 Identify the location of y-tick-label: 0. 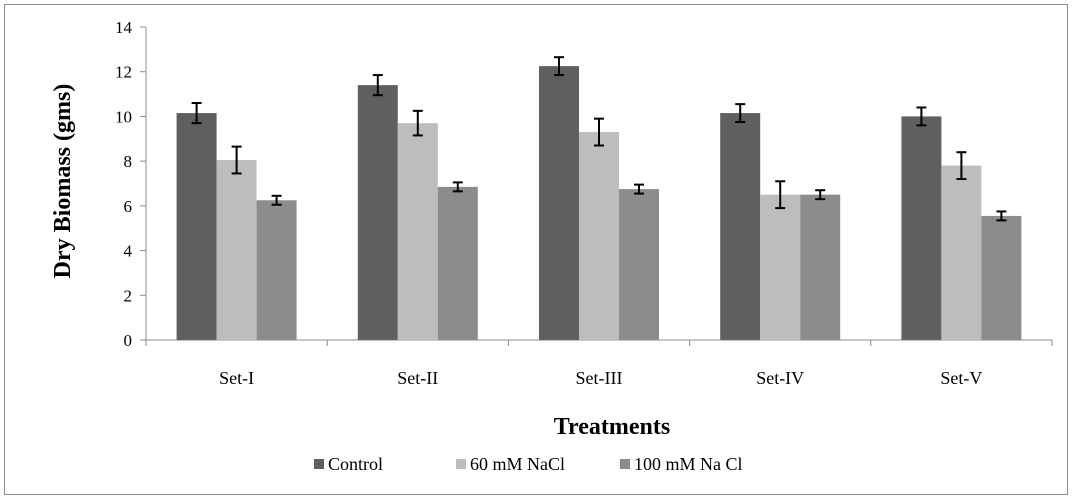
(128, 340).